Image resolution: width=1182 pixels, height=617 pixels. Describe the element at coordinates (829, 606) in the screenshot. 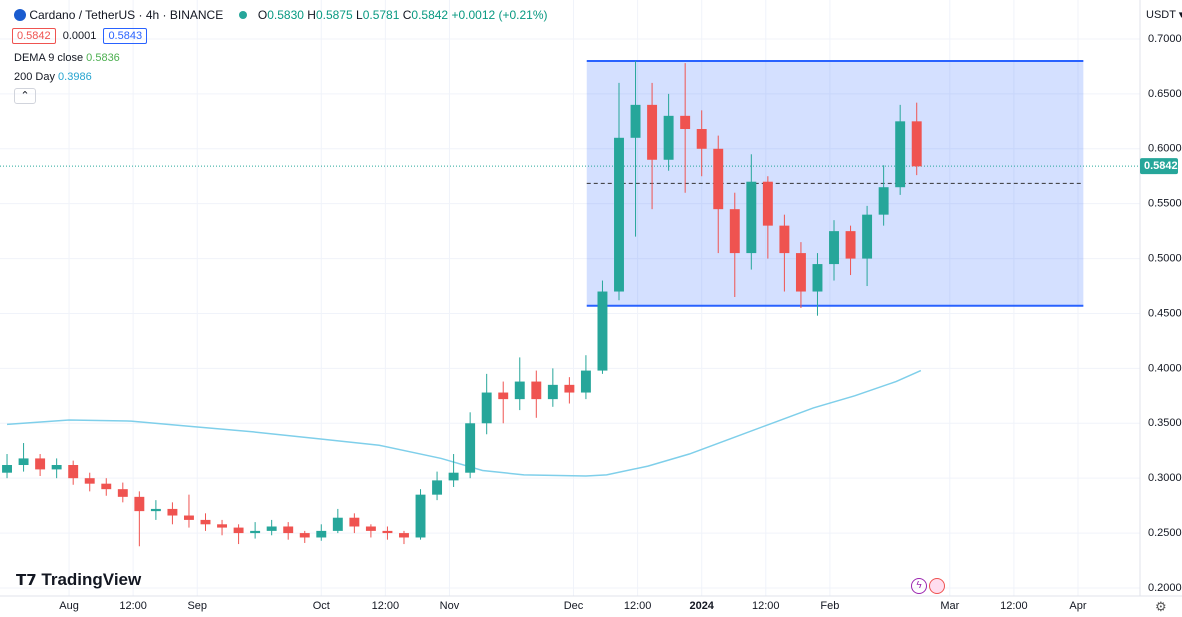

I see `x-tick-label: Feb` at that location.